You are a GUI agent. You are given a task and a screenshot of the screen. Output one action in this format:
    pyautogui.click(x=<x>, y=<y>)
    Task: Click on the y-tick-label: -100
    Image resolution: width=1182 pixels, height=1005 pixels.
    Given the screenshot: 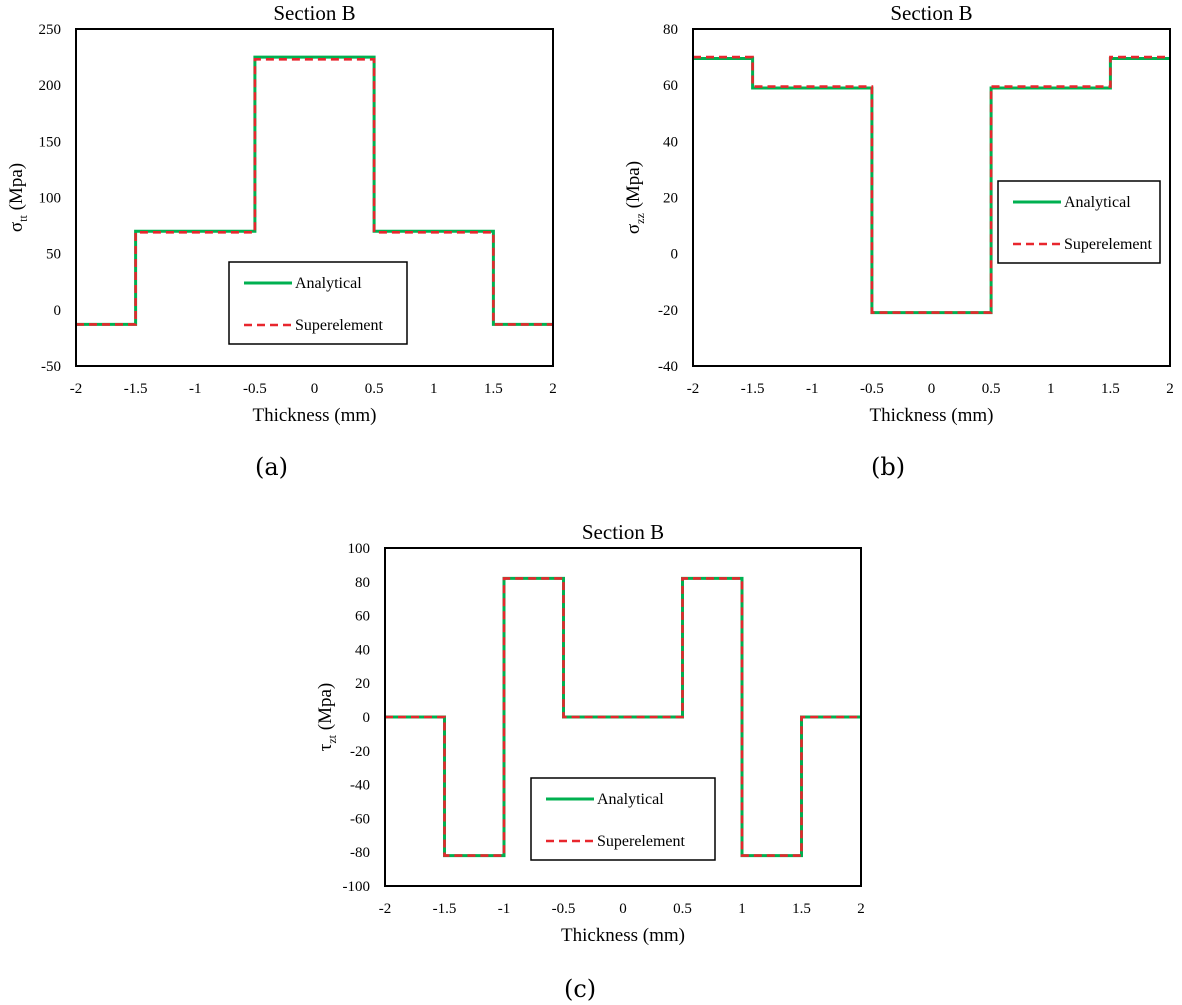 What is the action you would take?
    pyautogui.click(x=357, y=887)
    